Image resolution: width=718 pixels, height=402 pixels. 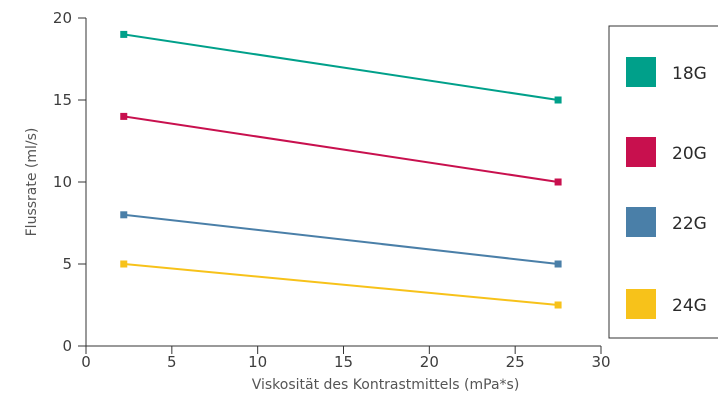 I want to click on x-axis-label: Viskosität des Kontrastmittels (mPa*s), so click(x=386, y=385).